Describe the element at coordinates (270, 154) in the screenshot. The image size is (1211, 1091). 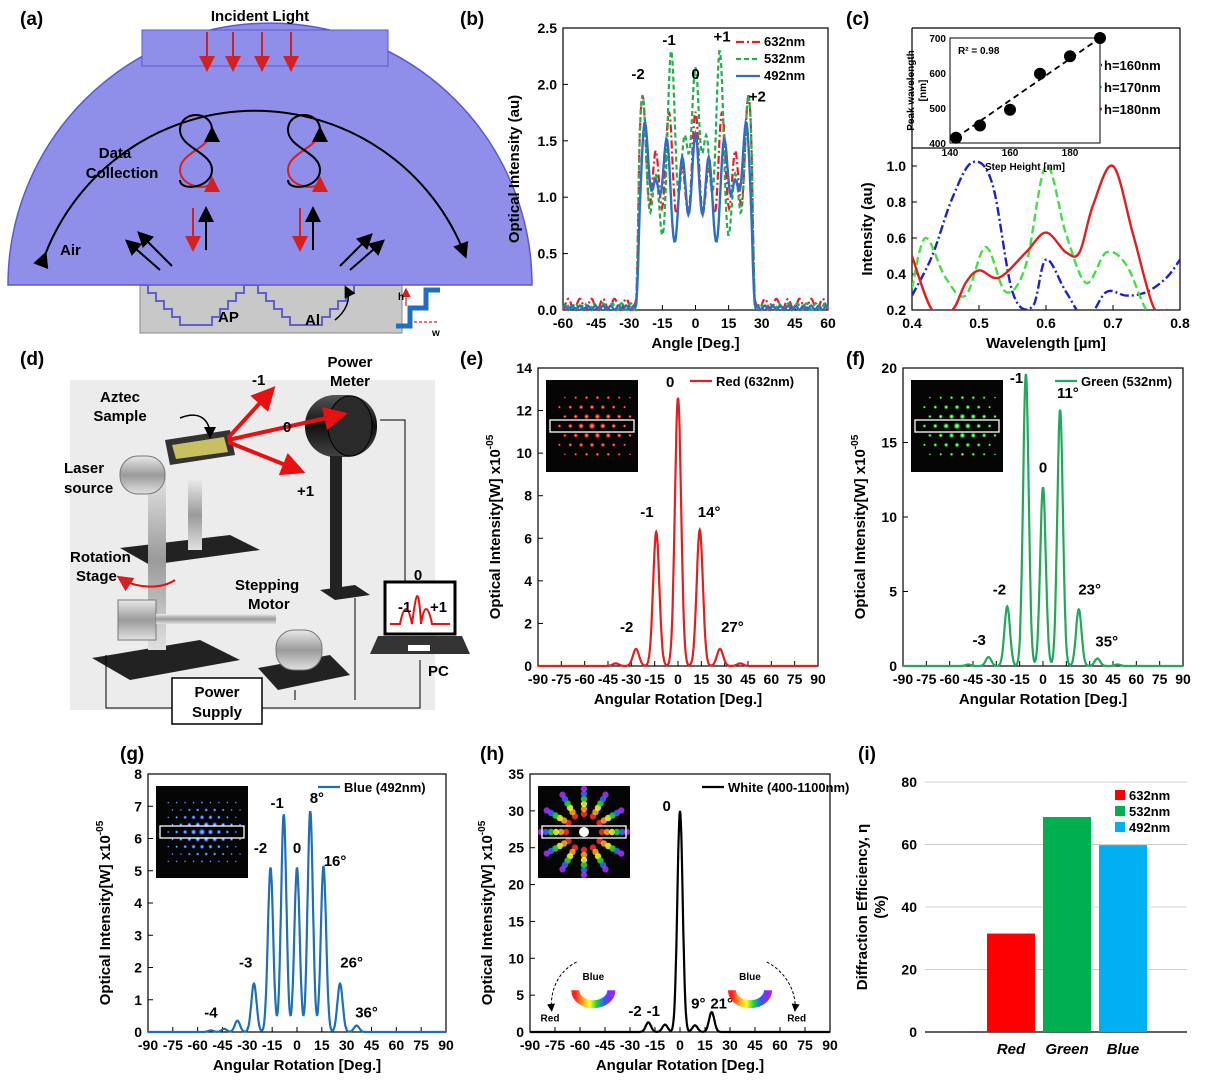
I see `dome` at that location.